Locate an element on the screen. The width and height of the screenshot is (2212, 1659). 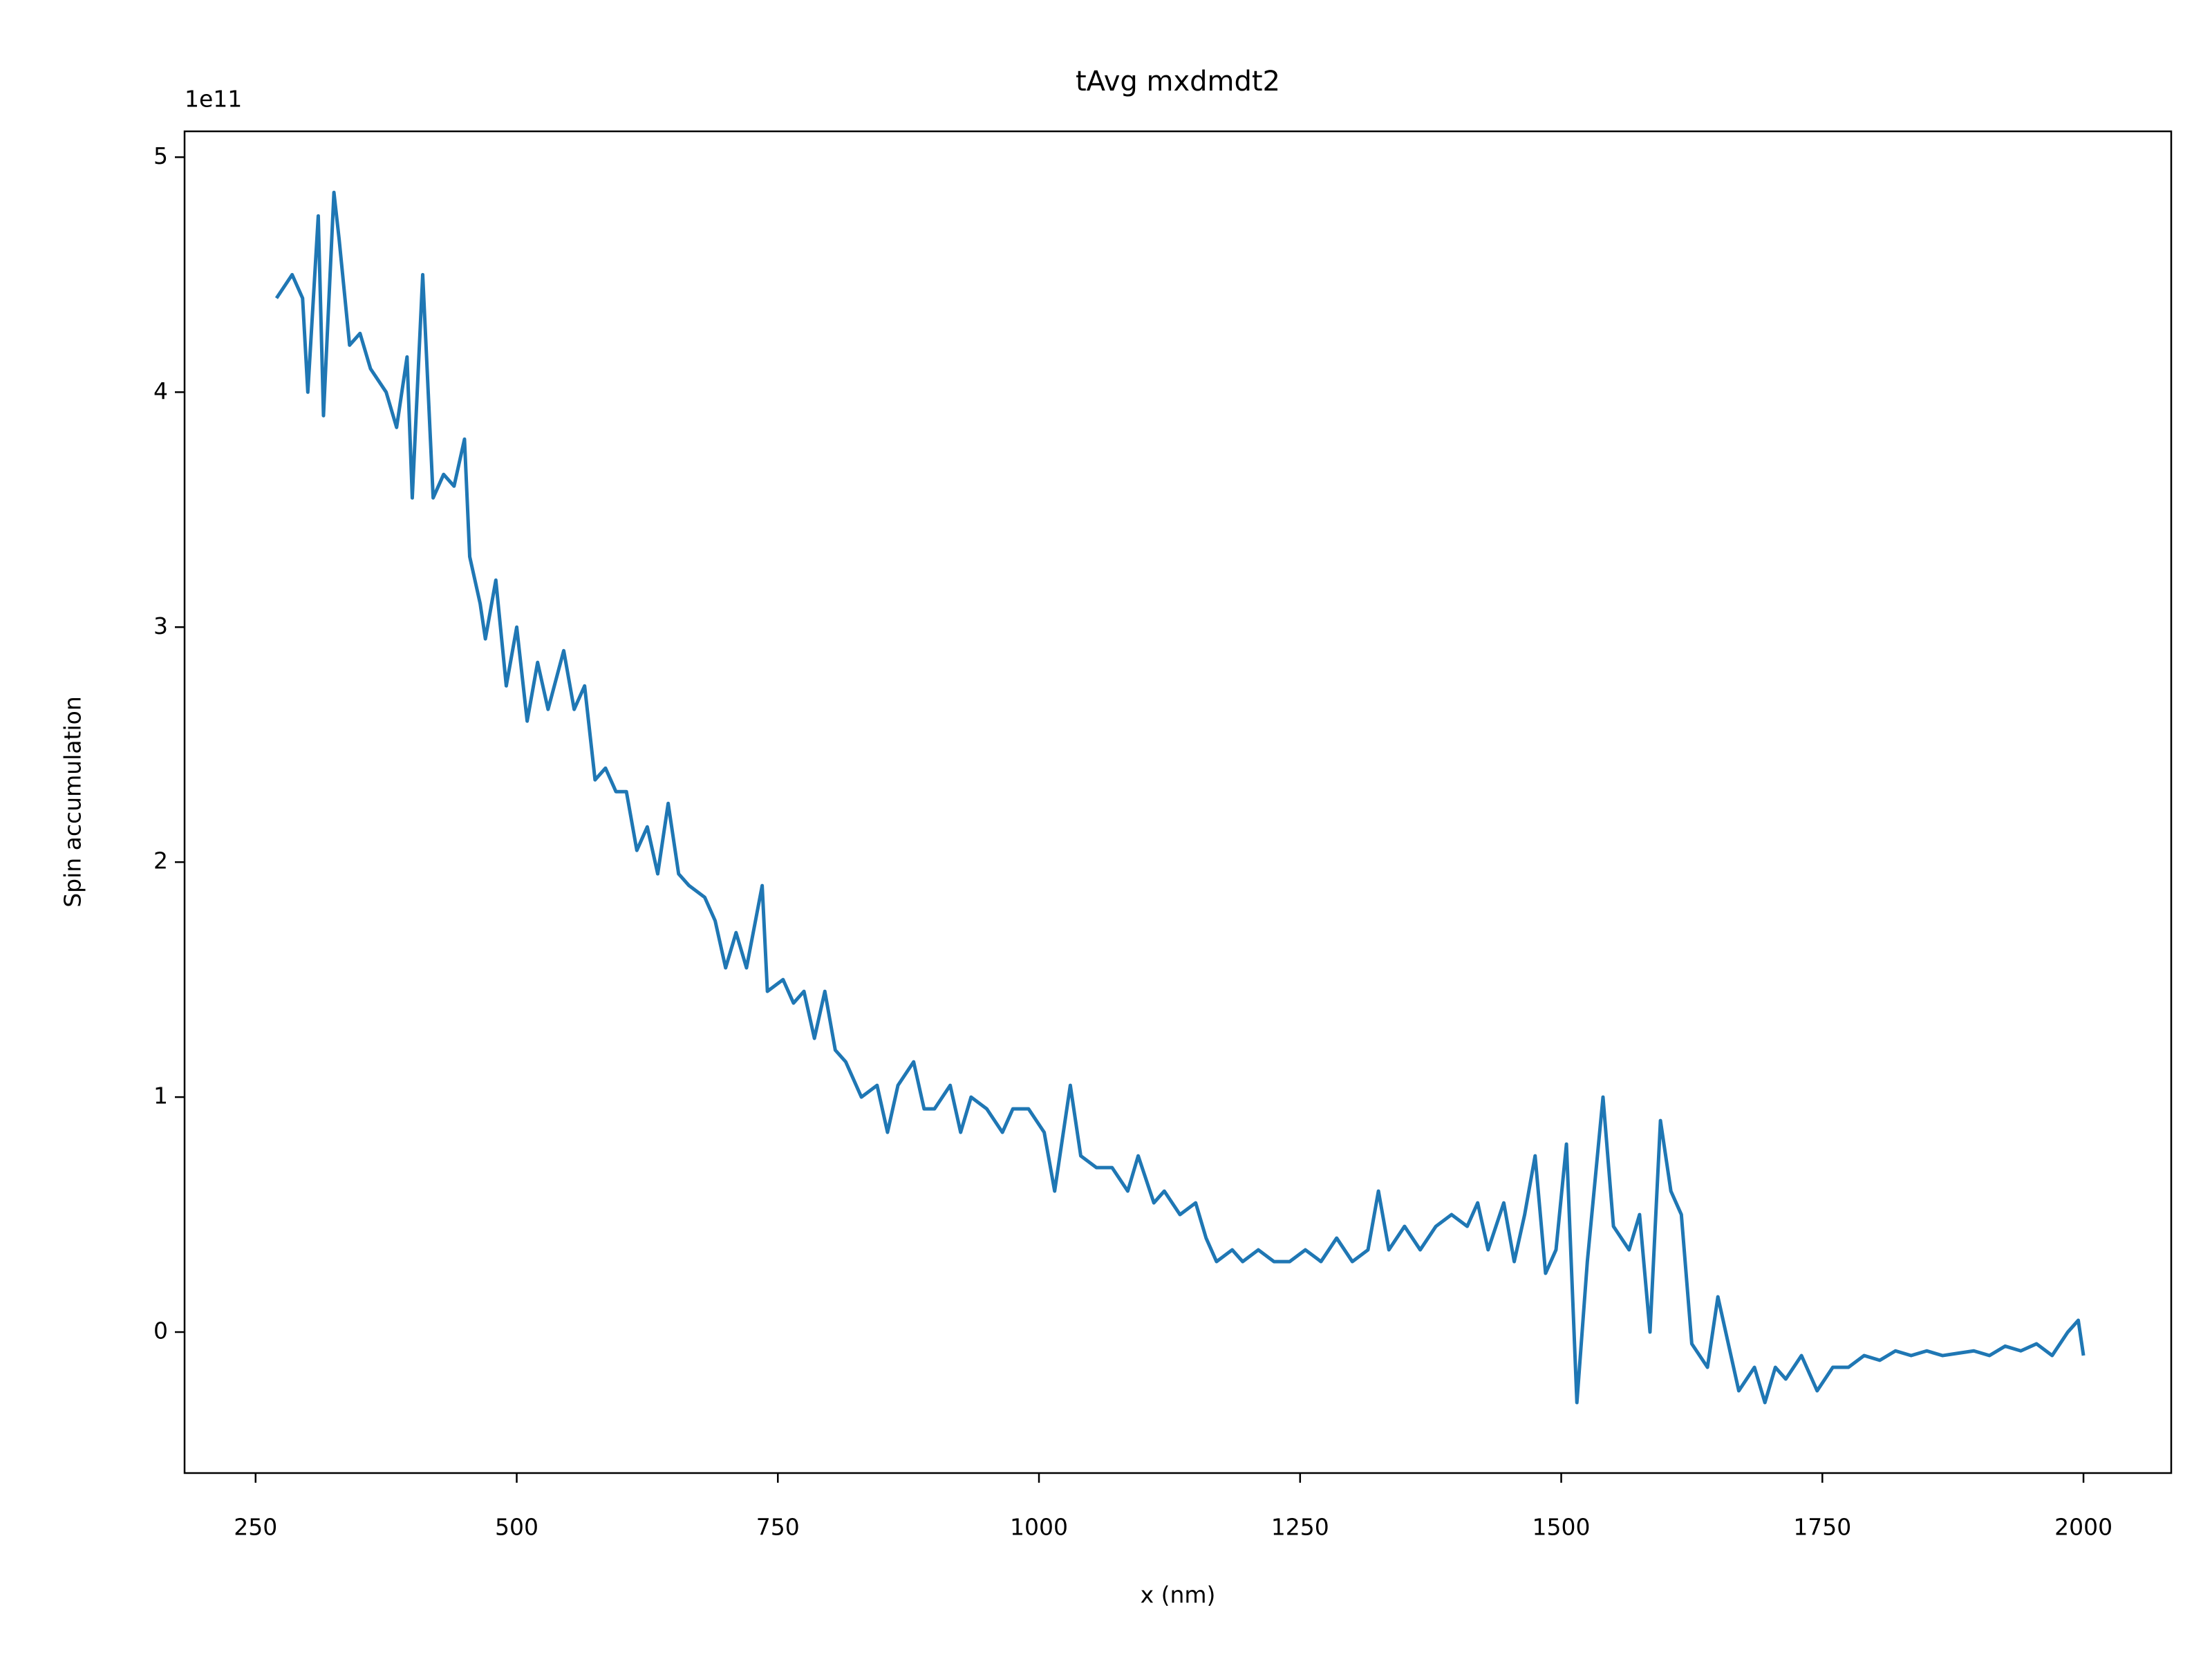
x-tick-label: 1500 is located at coordinates (1562, 1527).